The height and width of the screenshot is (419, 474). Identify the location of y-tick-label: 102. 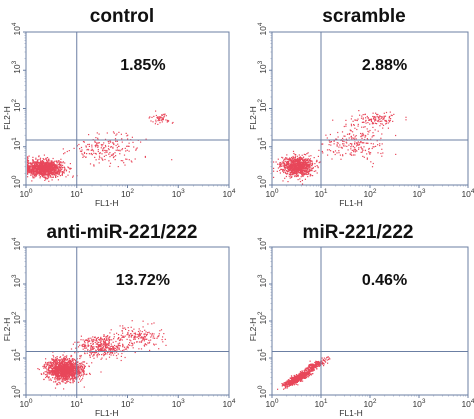
(262, 105).